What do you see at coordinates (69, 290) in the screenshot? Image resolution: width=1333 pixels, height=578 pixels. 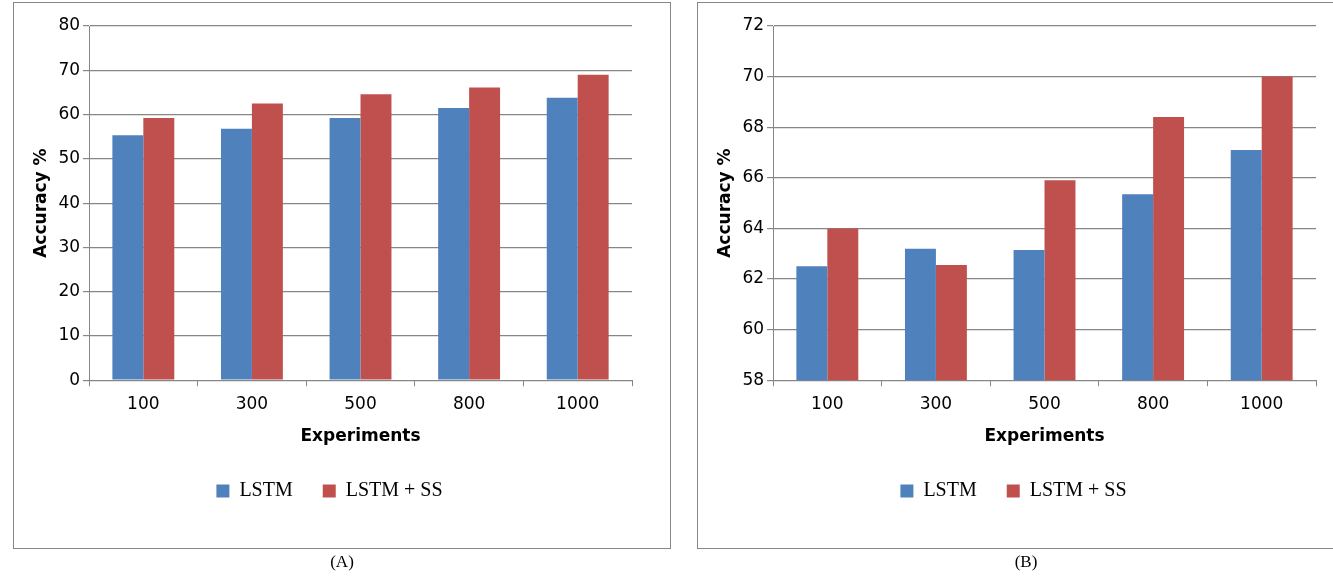 I see `y-tick-label: 20` at bounding box center [69, 290].